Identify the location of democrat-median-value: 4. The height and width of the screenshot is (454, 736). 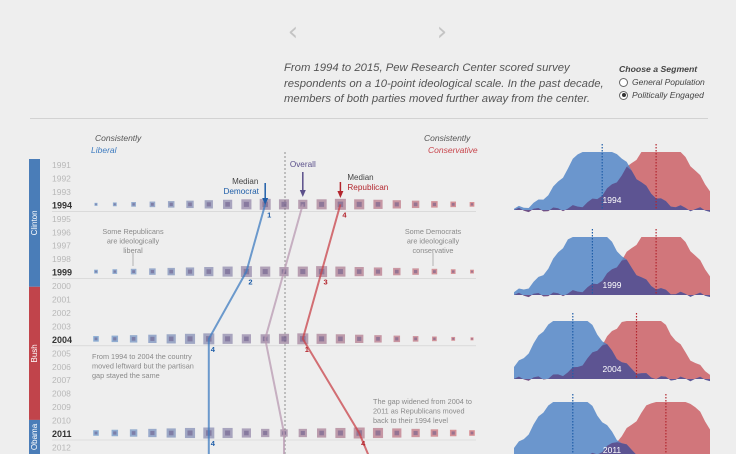
(213, 349).